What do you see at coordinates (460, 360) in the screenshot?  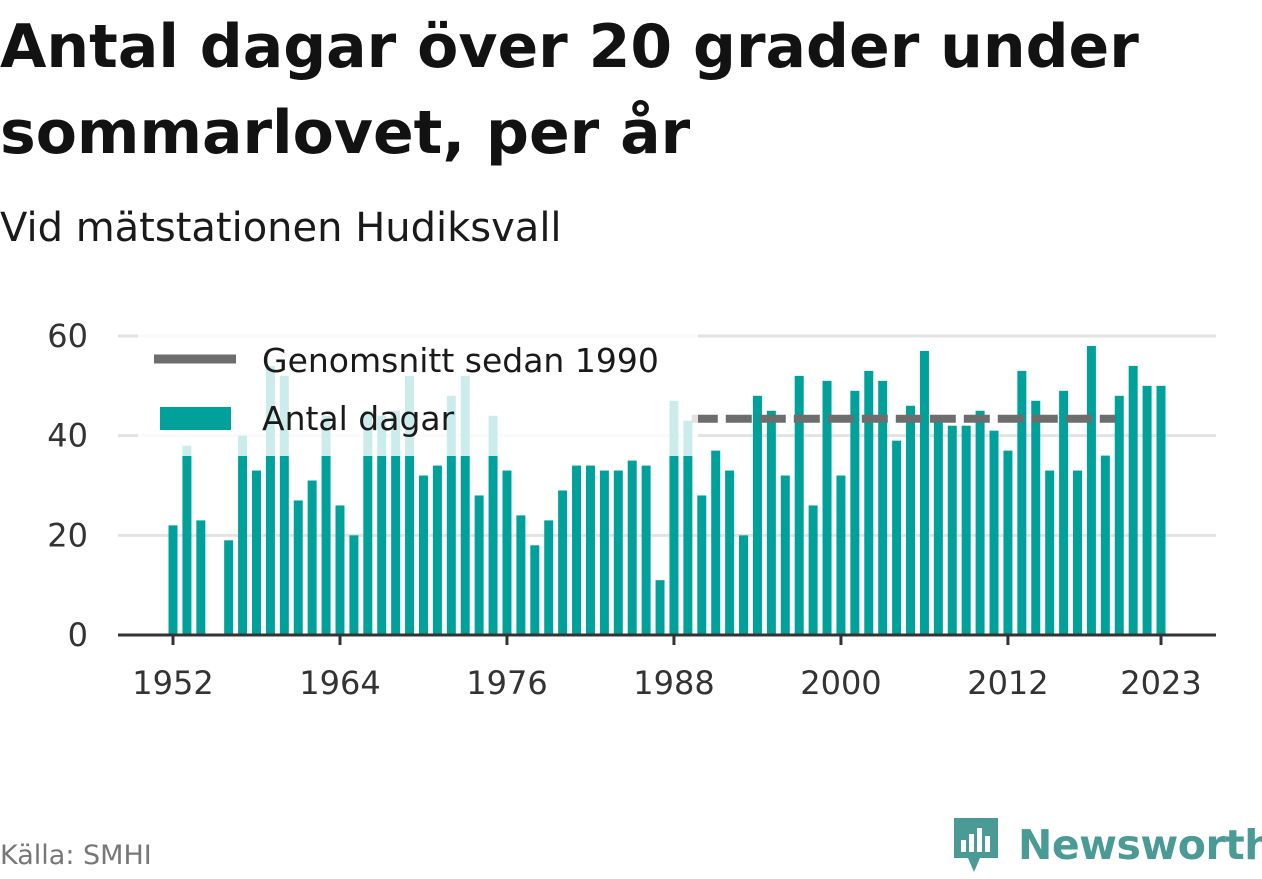 I see `legend-average-label: Genomsnitt sedan 1990` at bounding box center [460, 360].